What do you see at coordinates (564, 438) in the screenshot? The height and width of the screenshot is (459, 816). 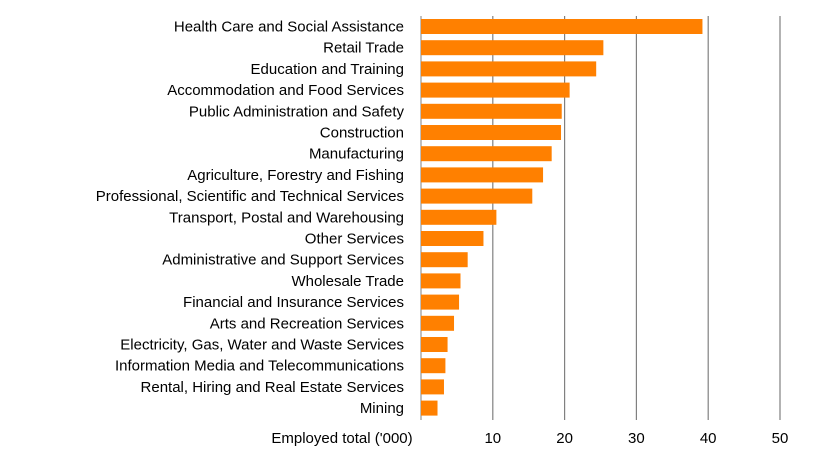 I see `x-tick-label: 20` at bounding box center [564, 438].